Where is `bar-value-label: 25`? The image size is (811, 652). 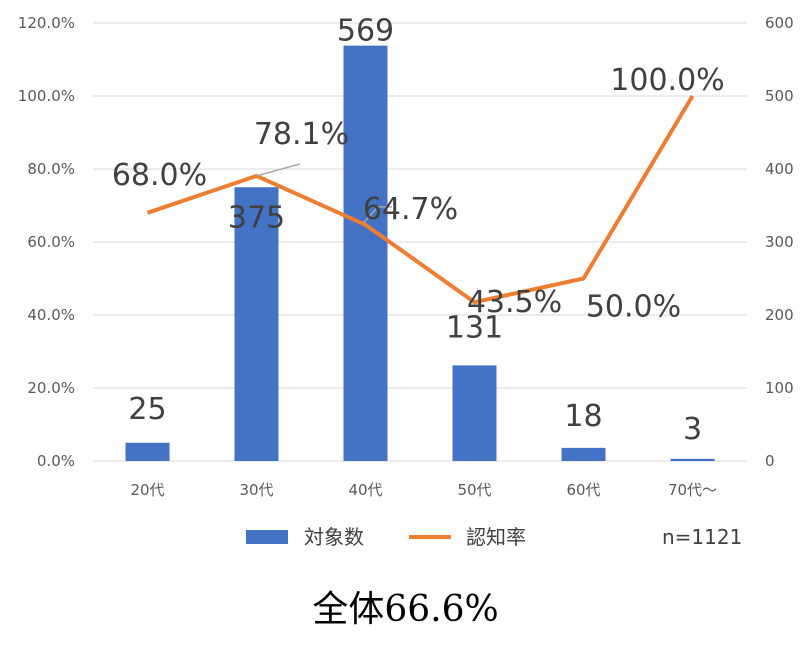
bar-value-label: 25 is located at coordinates (147, 409).